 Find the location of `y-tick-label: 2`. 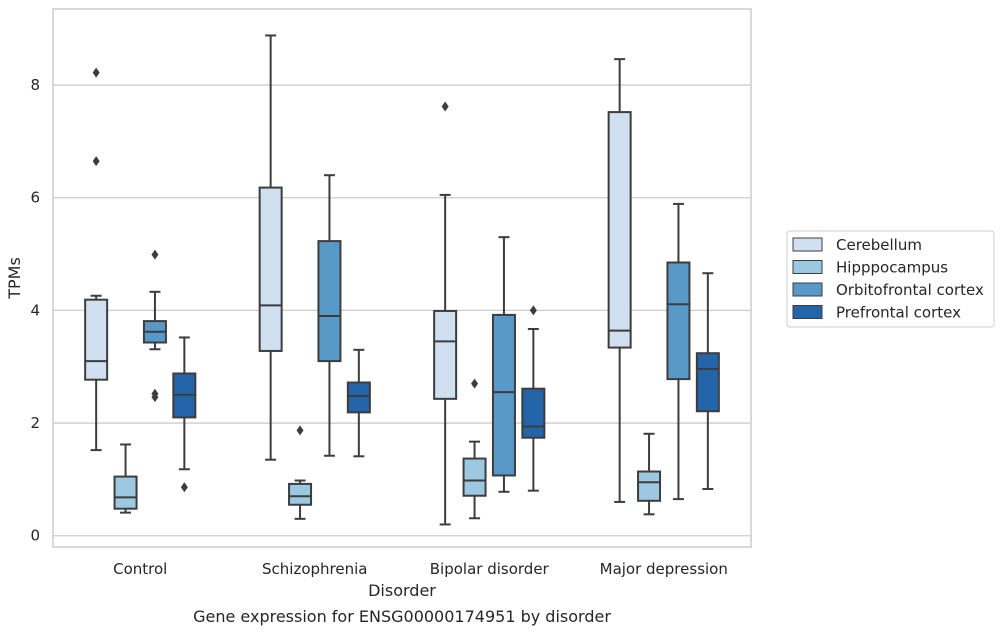

y-tick-label: 2 is located at coordinates (35, 423).